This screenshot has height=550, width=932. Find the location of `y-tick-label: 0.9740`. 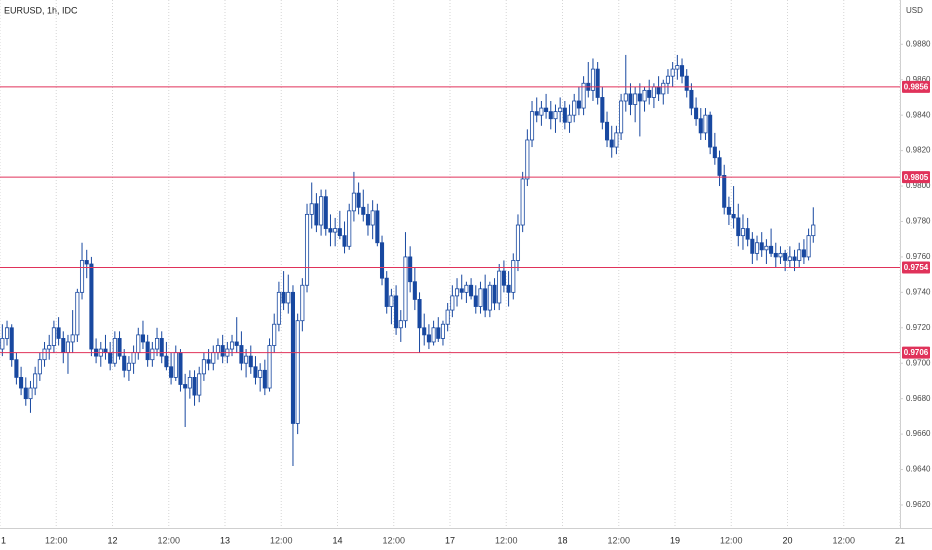

y-tick-label: 0.9740 is located at coordinates (918, 291).